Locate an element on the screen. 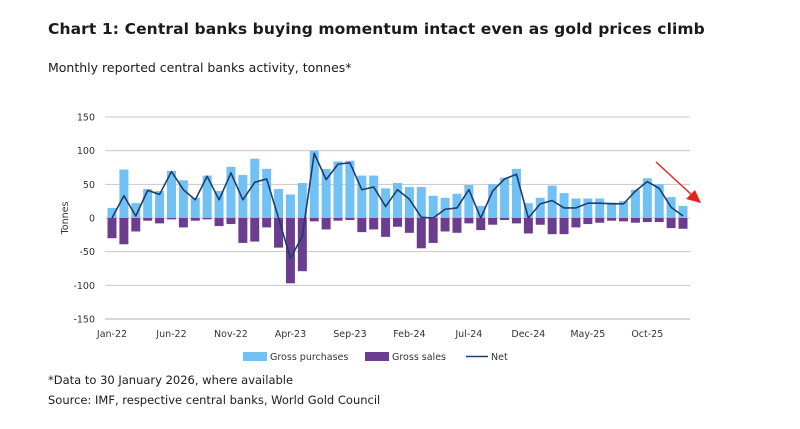 This screenshot has height=429, width=800. x-tick-label: Jun-22 is located at coordinates (170, 334).